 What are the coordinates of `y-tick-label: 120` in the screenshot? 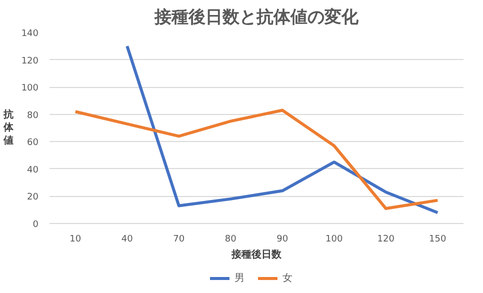 It's located at (30, 61).